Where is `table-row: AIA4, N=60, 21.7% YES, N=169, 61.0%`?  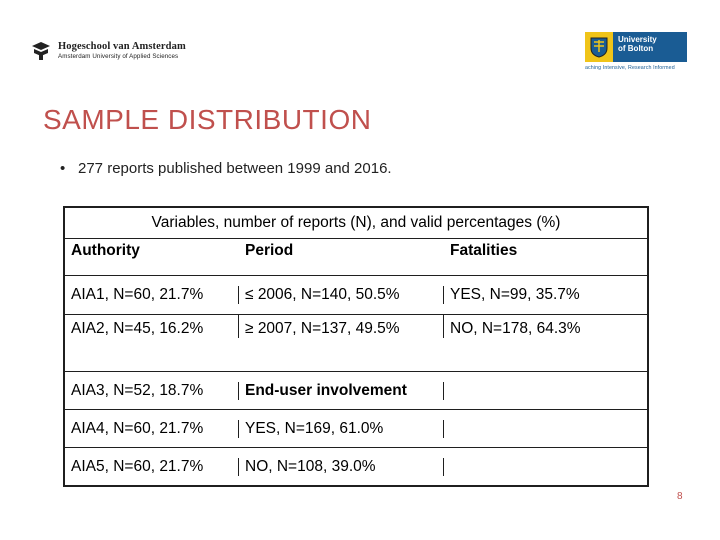 table-row: AIA4, N=60, 21.7% YES, N=169, 61.0% is located at coordinates (356, 429).